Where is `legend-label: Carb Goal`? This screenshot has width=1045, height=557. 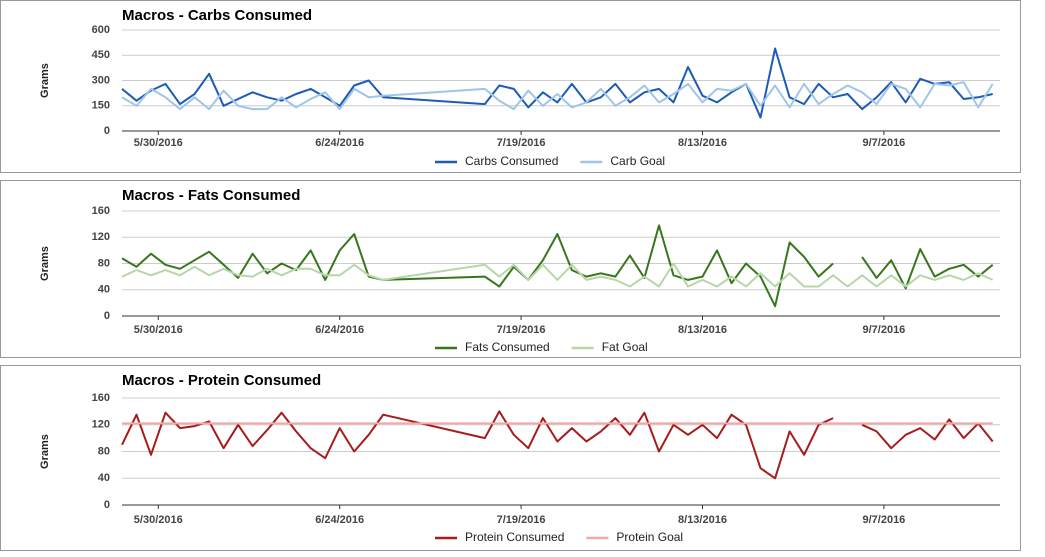 legend-label: Carb Goal is located at coordinates (637, 161).